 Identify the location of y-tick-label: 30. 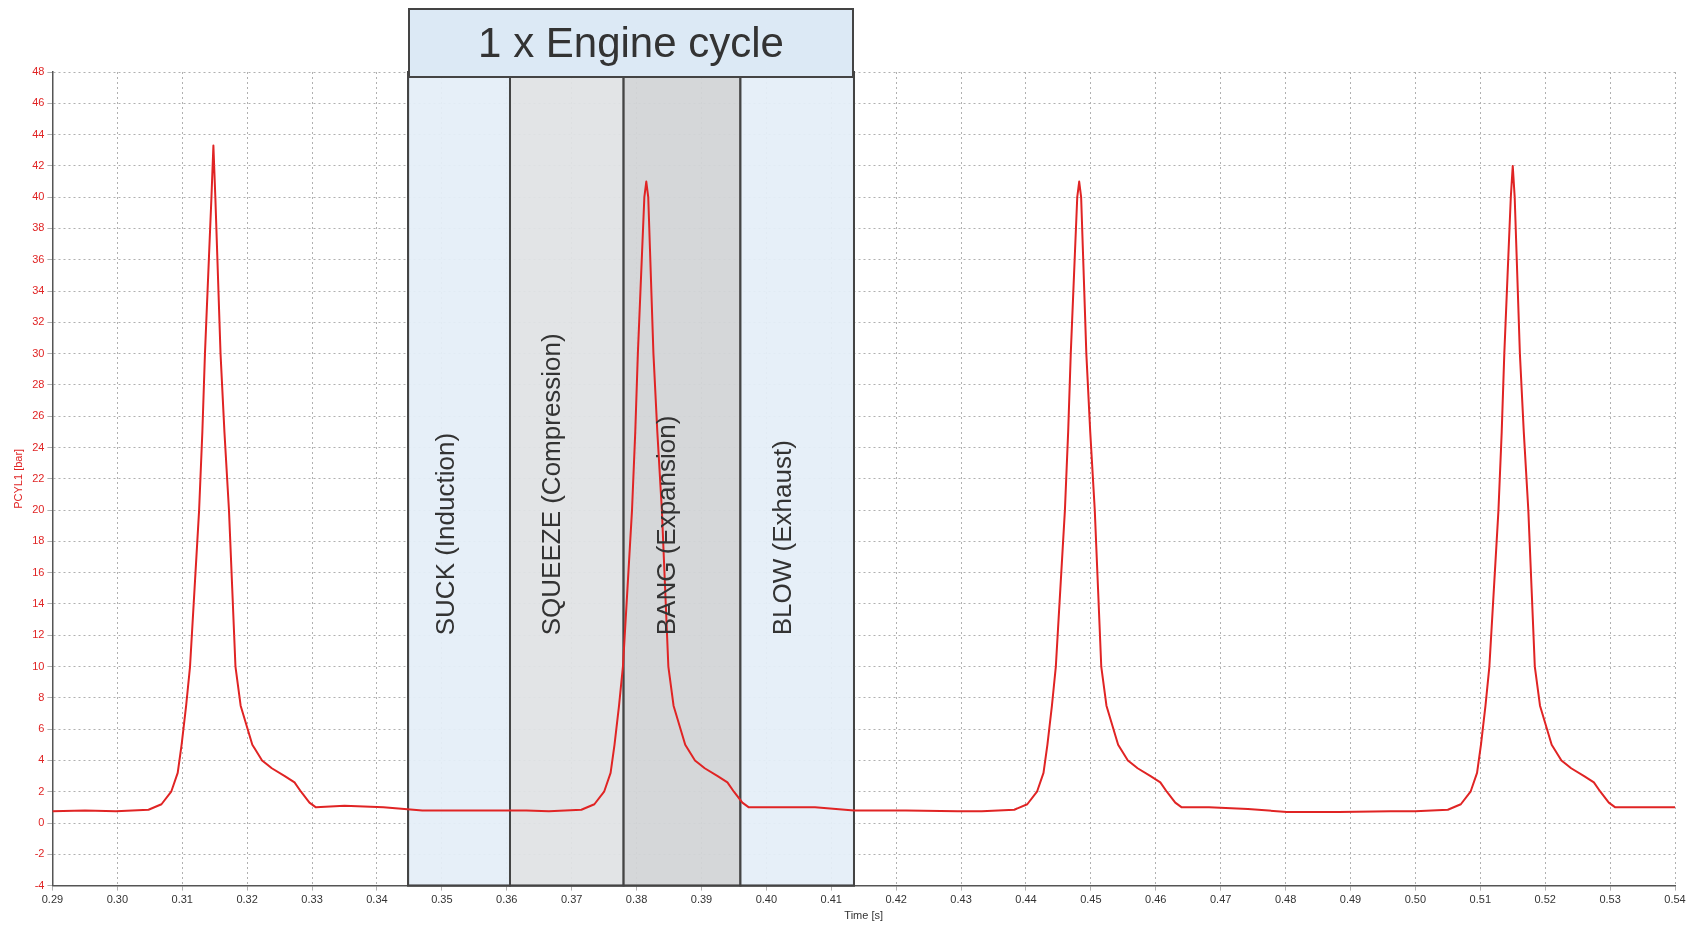
(38, 352).